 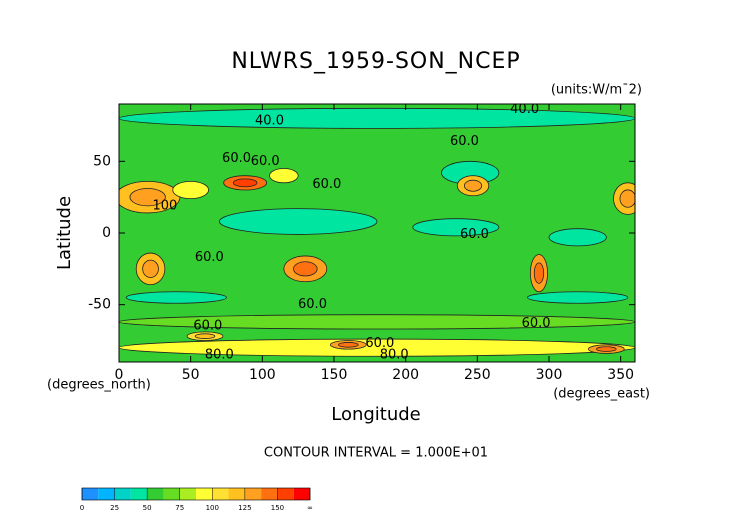 What do you see at coordinates (99, 385) in the screenshot?
I see `y-unit: (degrees_north)` at bounding box center [99, 385].